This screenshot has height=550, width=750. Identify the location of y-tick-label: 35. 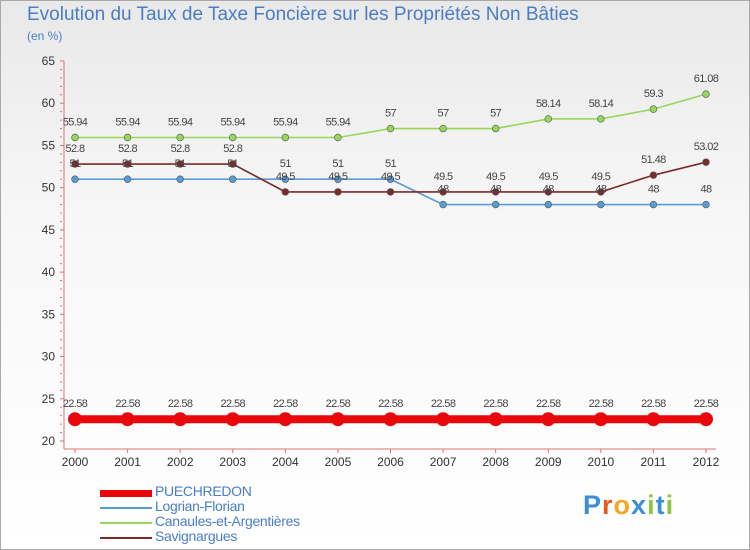
(49, 314).